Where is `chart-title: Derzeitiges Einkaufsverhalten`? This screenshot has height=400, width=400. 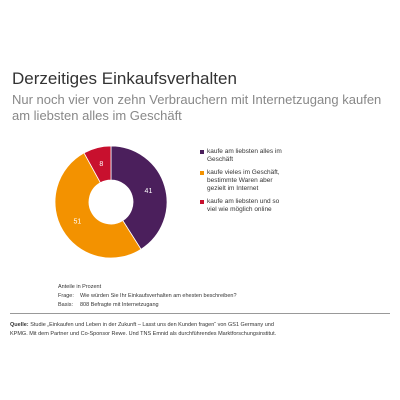 chart-title: Derzeitiges Einkaufsverhalten is located at coordinates (124, 78).